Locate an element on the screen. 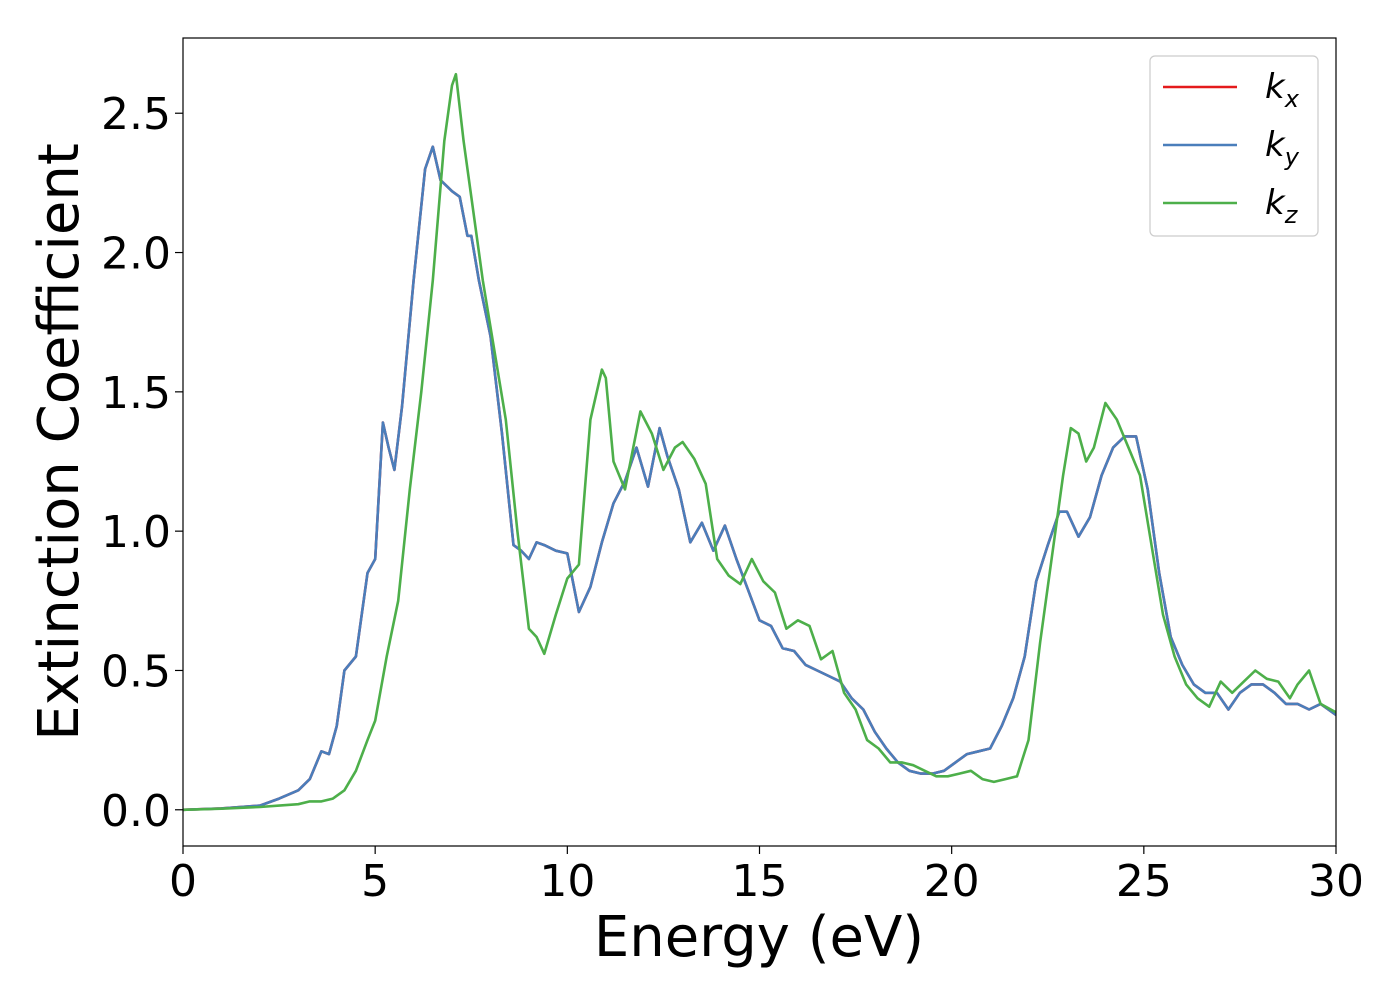 The height and width of the screenshot is (1000, 1400). y-tick-label: 1.5 is located at coordinates (136, 393).